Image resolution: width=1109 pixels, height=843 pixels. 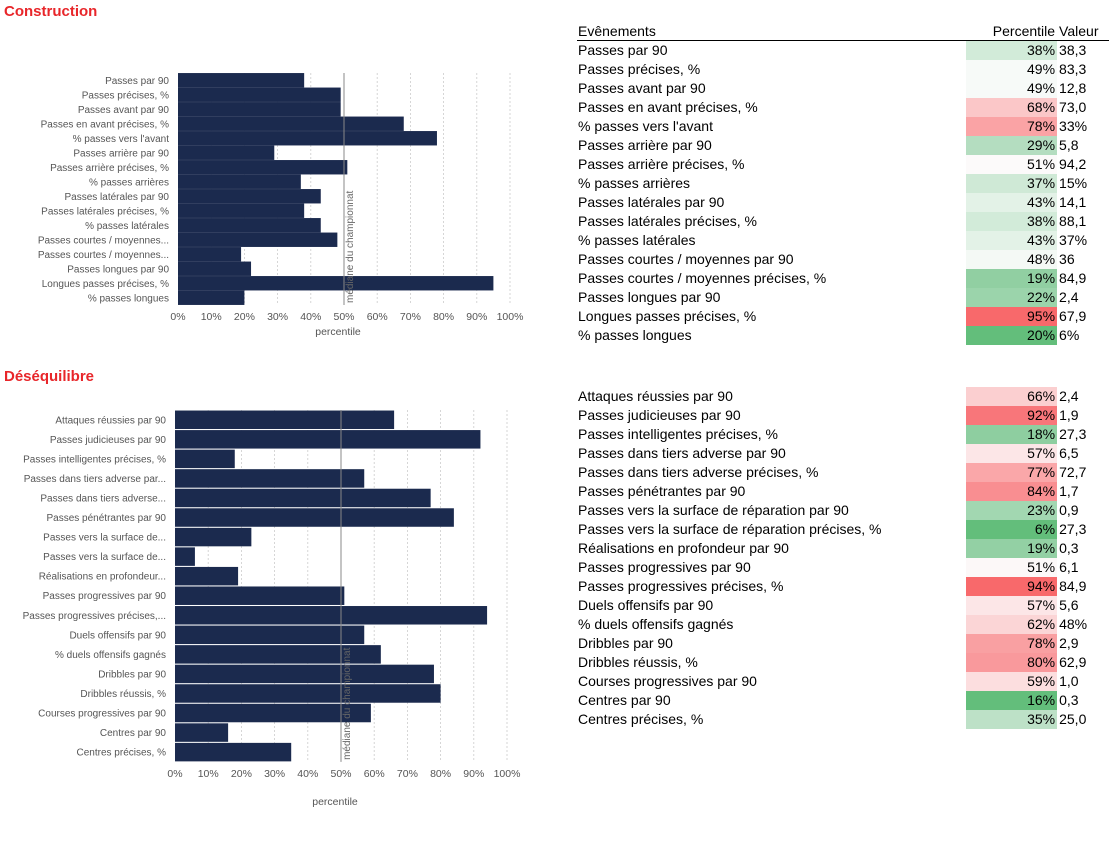 What do you see at coordinates (1012, 453) in the screenshot?
I see `percentile-cell: 57%` at bounding box center [1012, 453].